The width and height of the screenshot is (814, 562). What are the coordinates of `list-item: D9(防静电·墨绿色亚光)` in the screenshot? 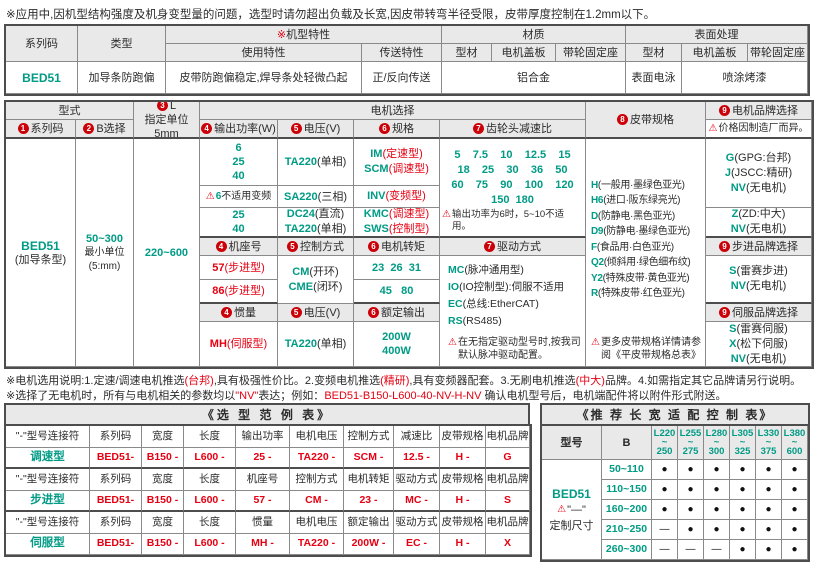 It's located at (640, 231).